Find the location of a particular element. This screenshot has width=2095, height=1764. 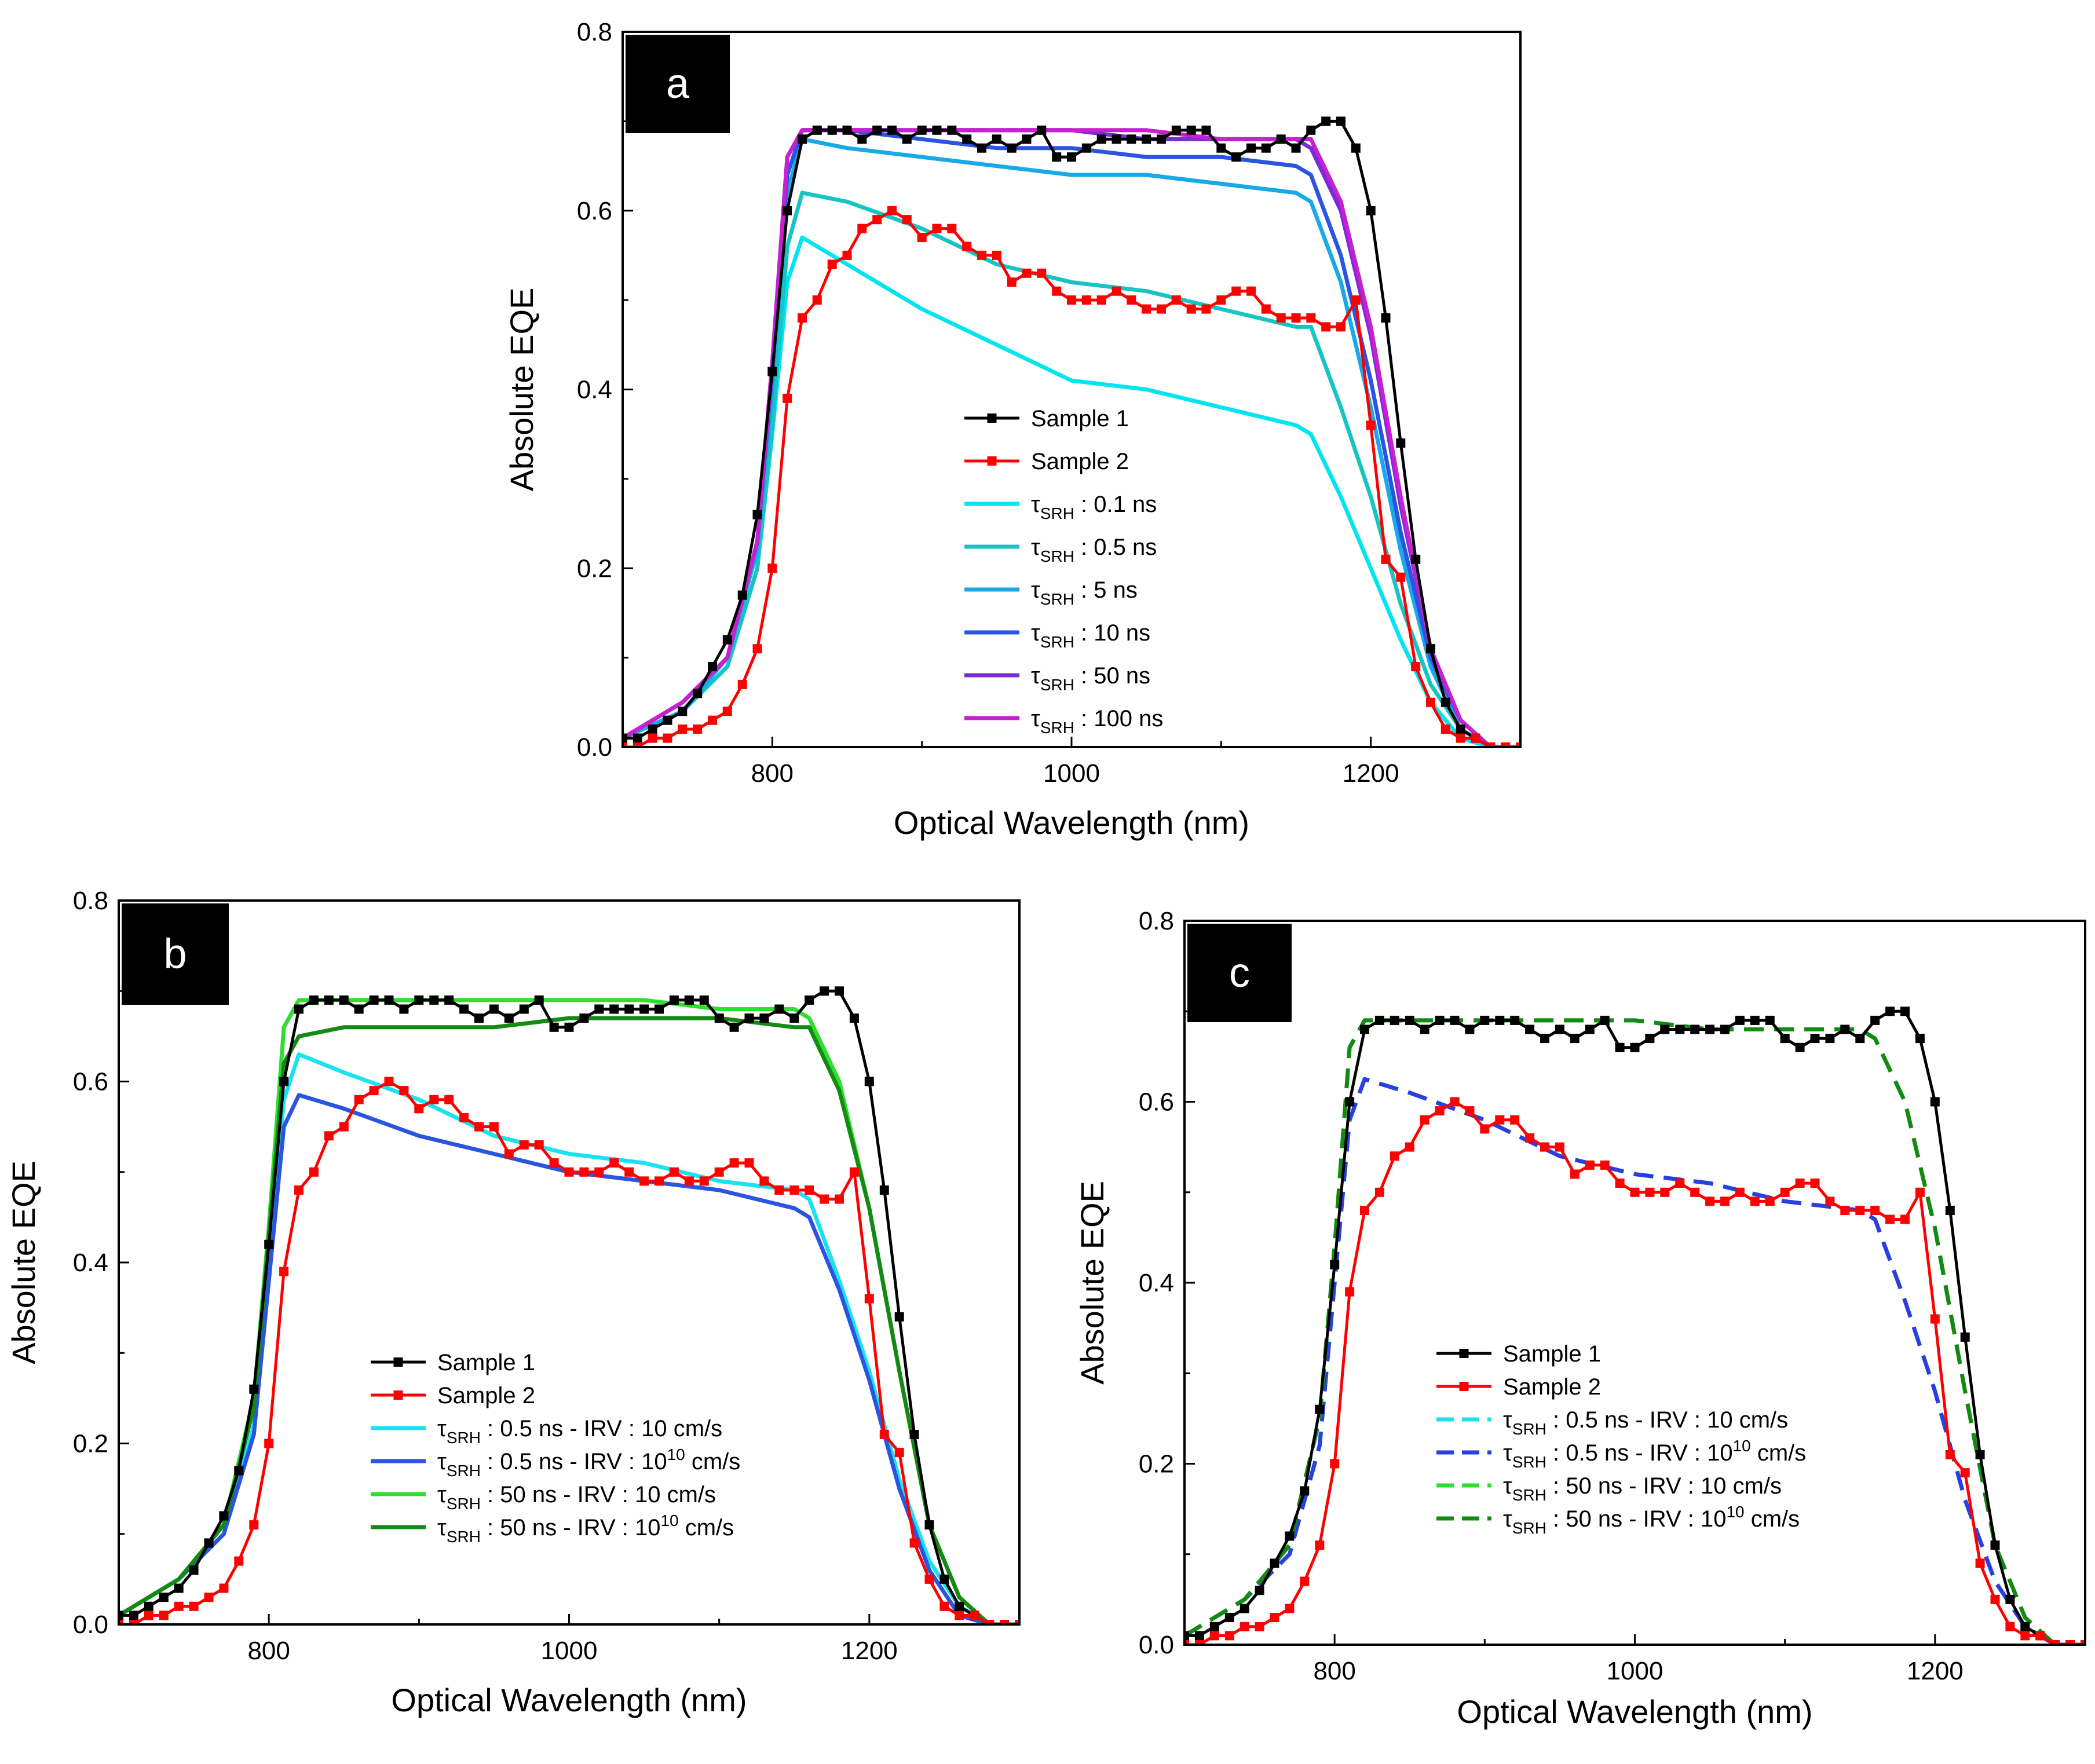

y-tick-label: 0.8 is located at coordinates (1156, 921).